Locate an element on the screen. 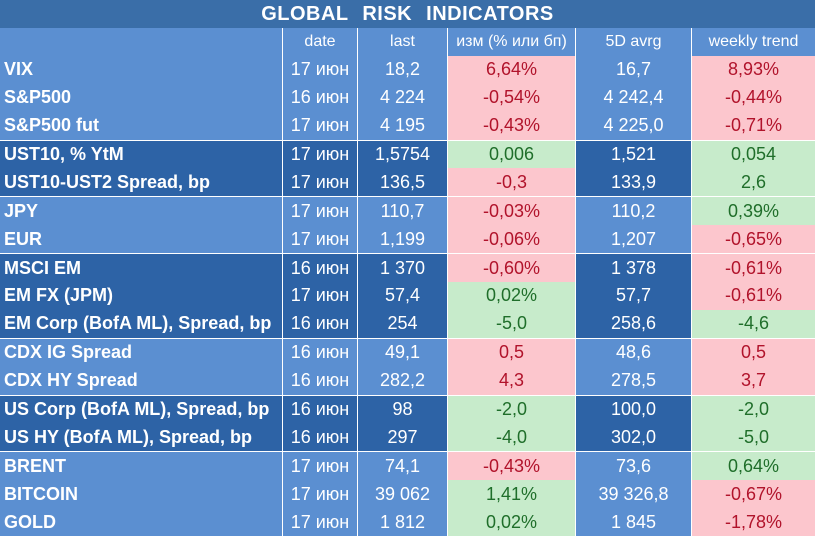 Image resolution: width=815 pixels, height=536 pixels. row-avg: 278,5 is located at coordinates (634, 380).